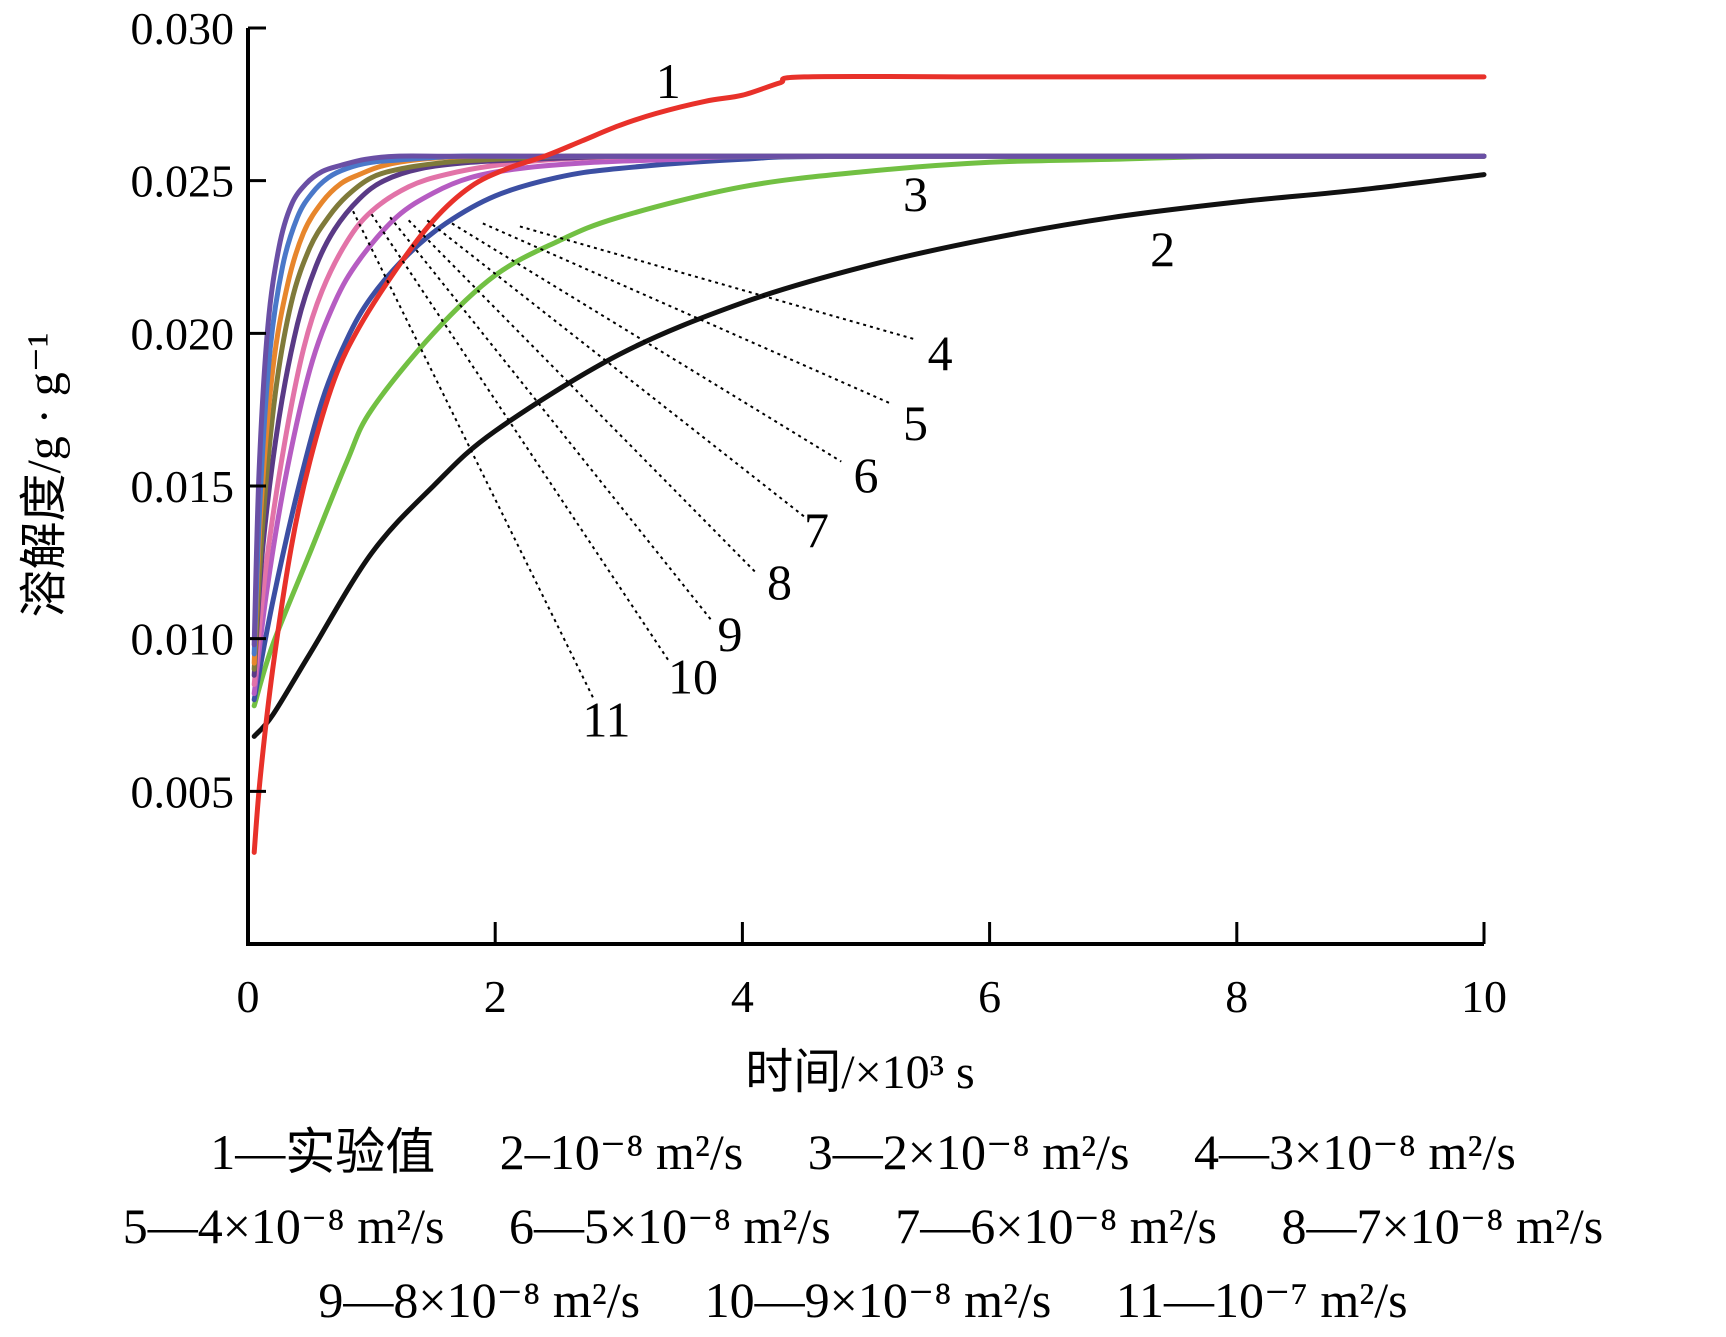  I want to click on y-tick-label: 0.015, so click(183, 486).